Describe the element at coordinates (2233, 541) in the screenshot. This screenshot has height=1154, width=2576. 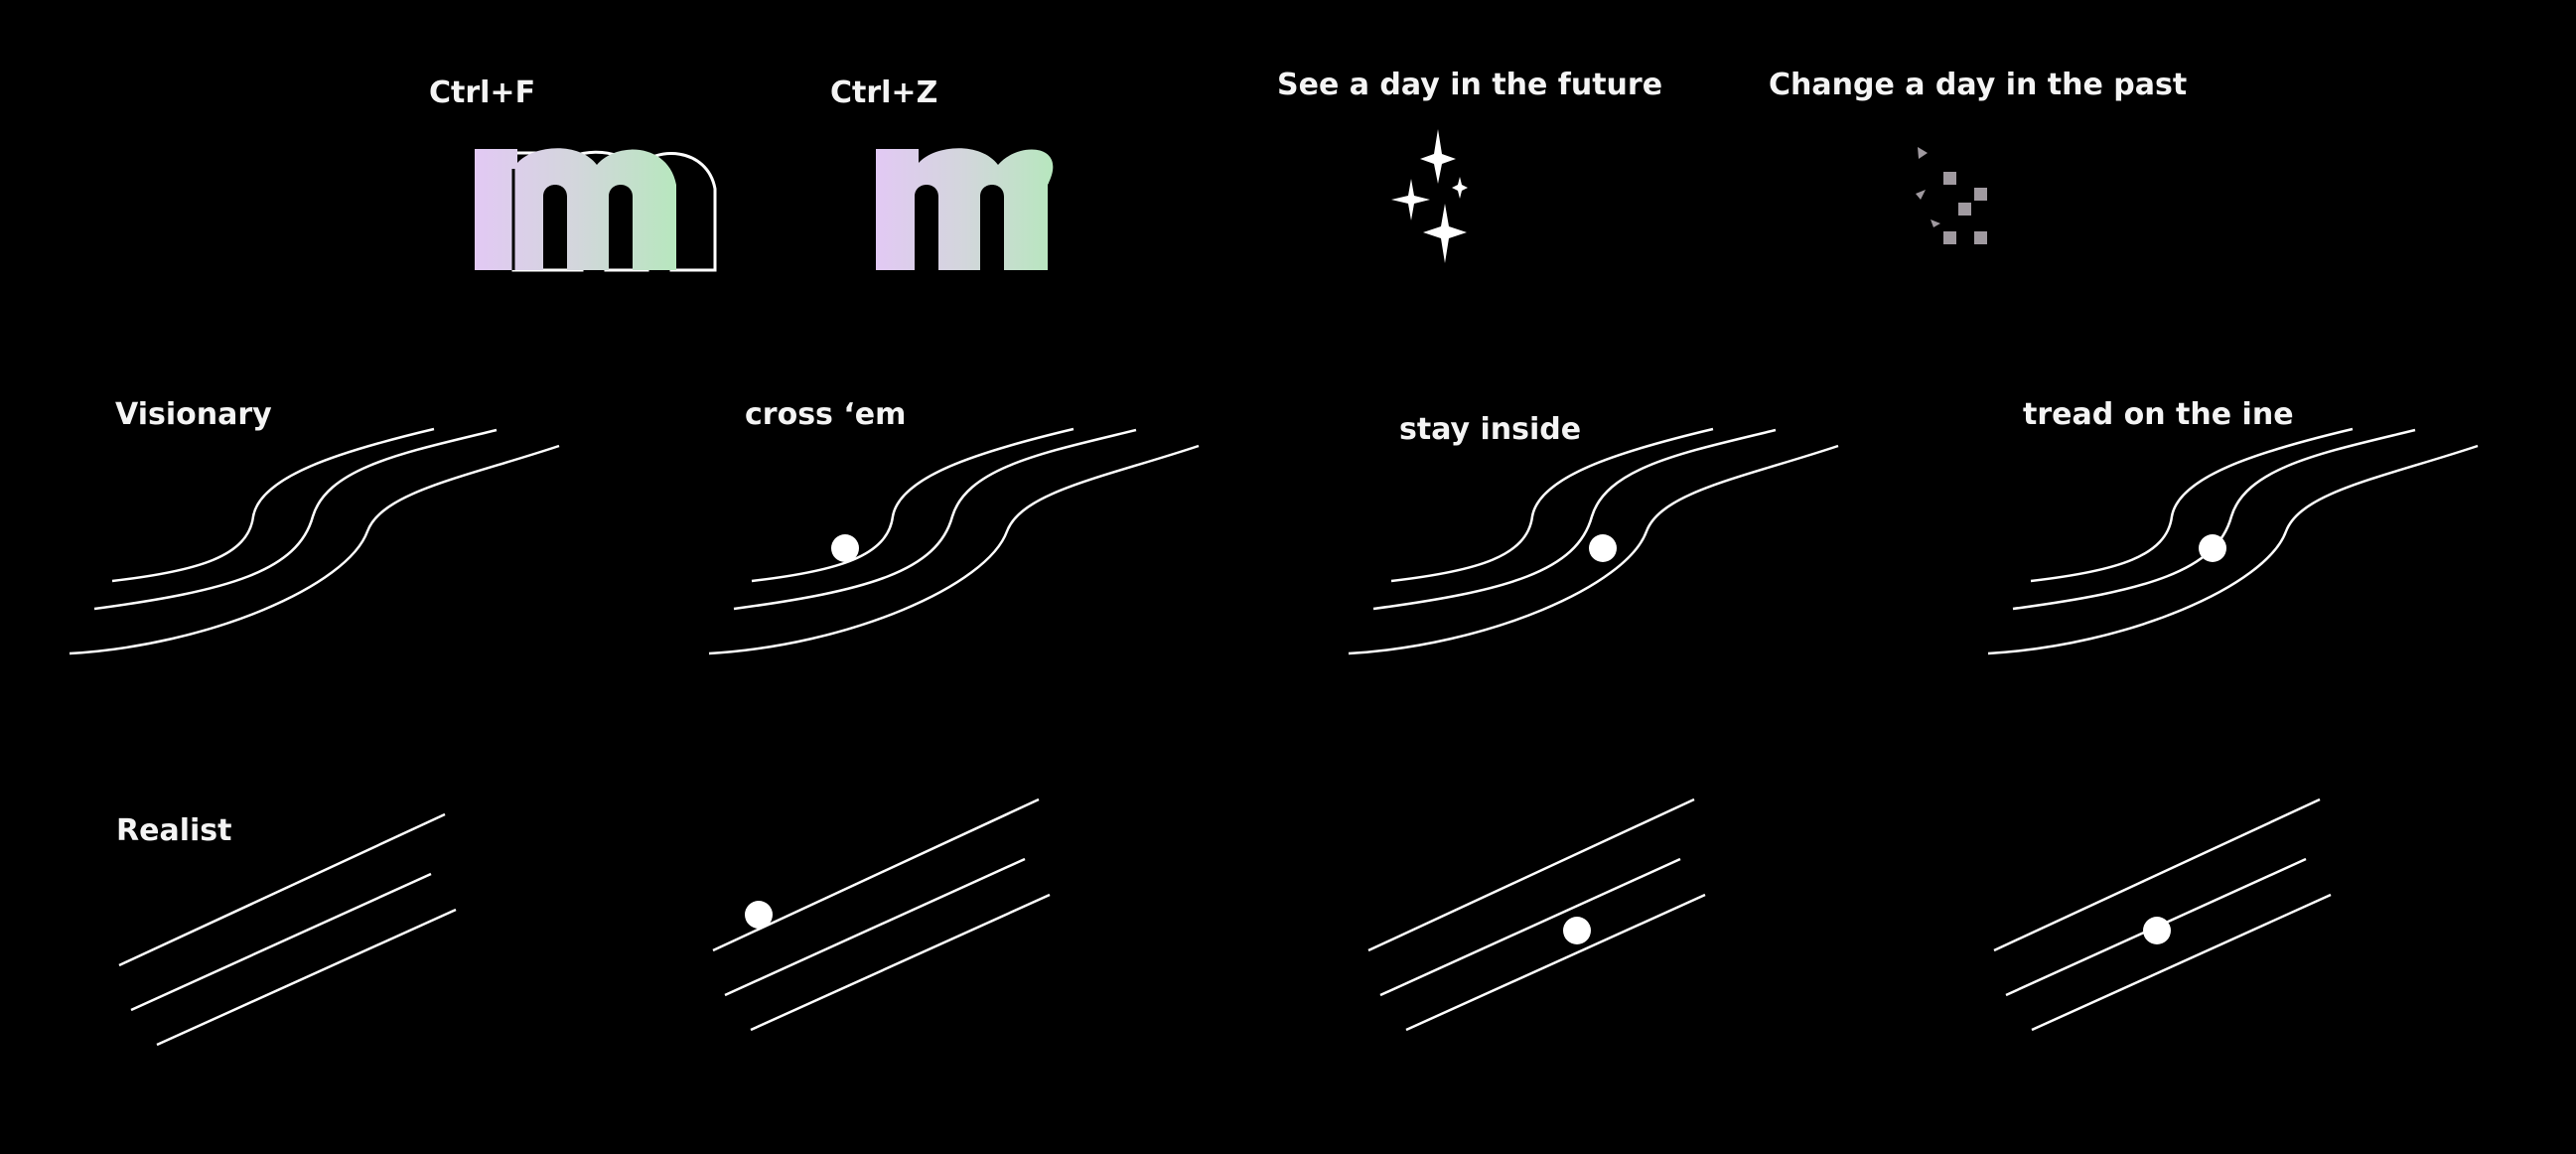
I see `visionary-lines-tread` at that location.